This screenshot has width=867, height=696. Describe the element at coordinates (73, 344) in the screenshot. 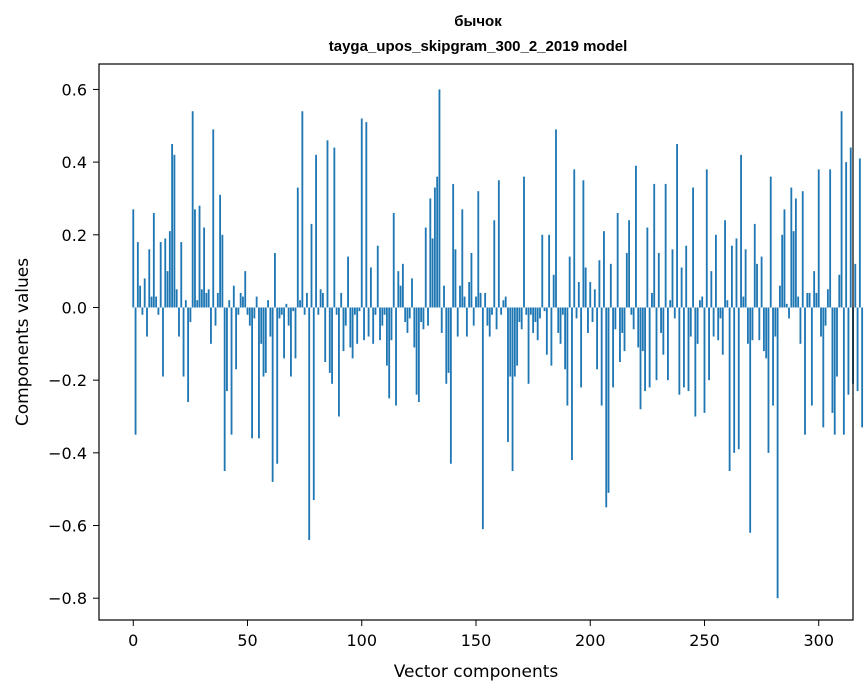

I see `y-axis: −0.8 −0.6 −0.4 −0.2 0.0 0.2 0.4 0.6` at that location.